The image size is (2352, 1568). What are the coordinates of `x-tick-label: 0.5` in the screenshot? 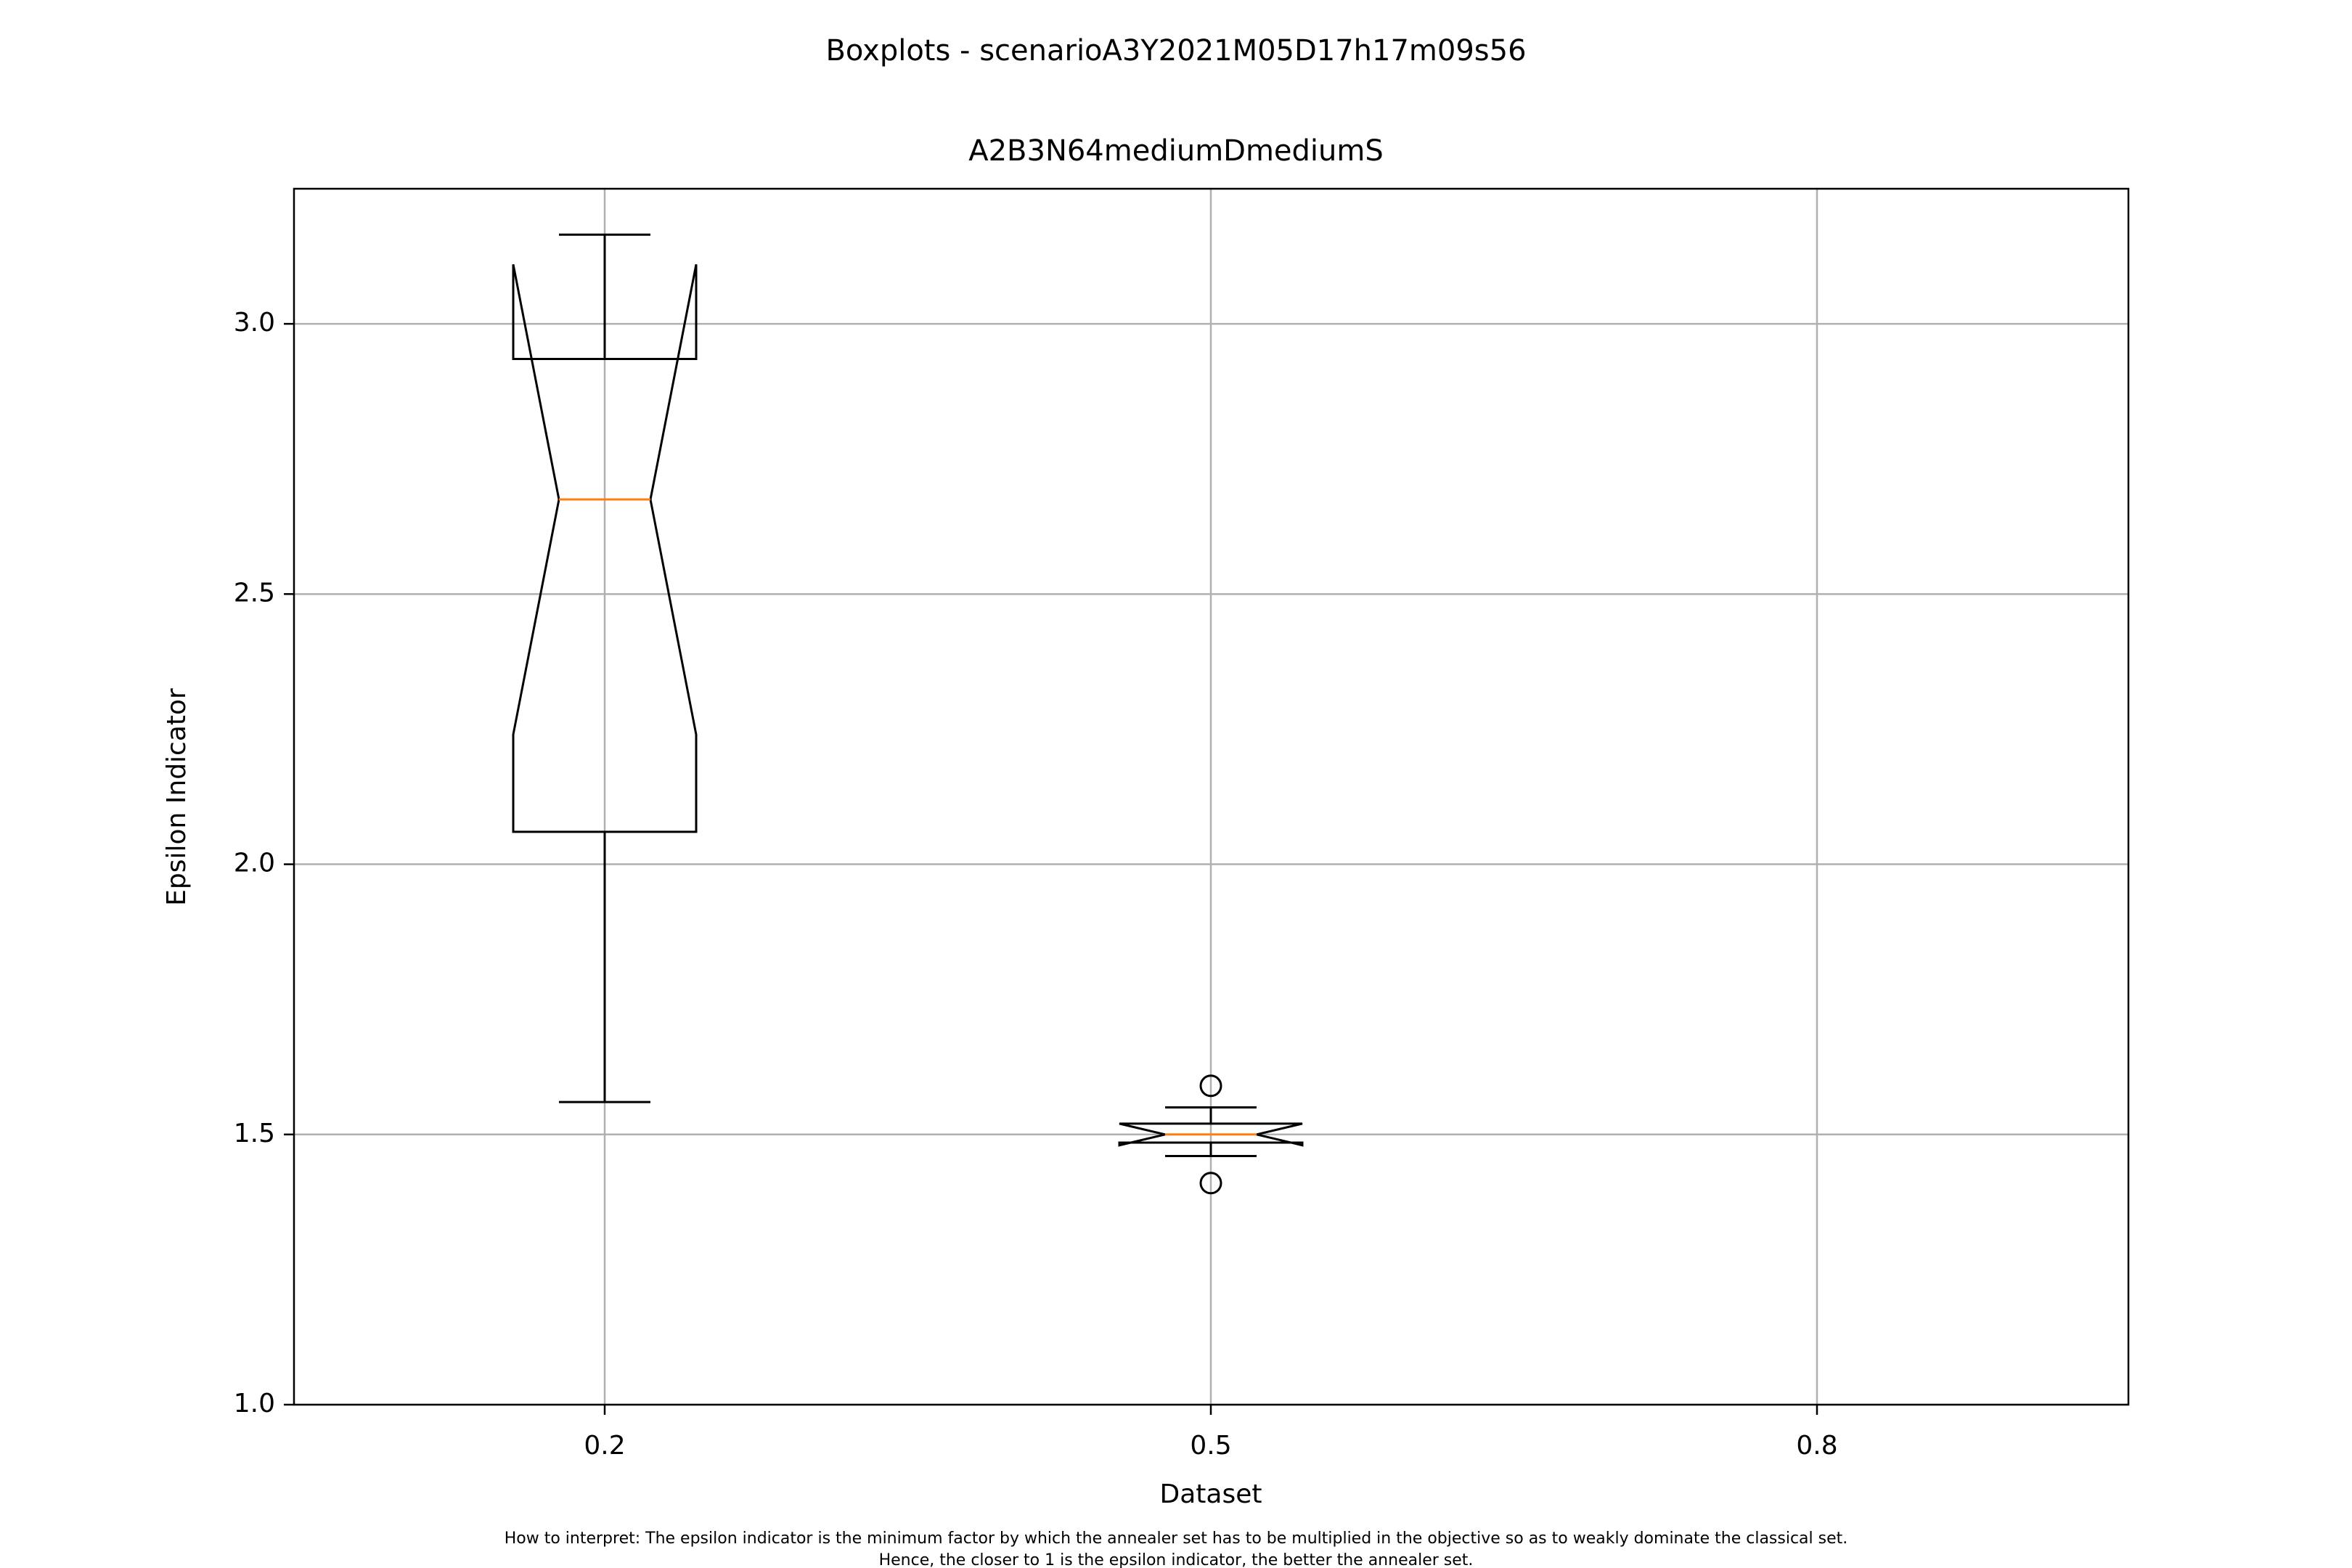 It's located at (1211, 1446).